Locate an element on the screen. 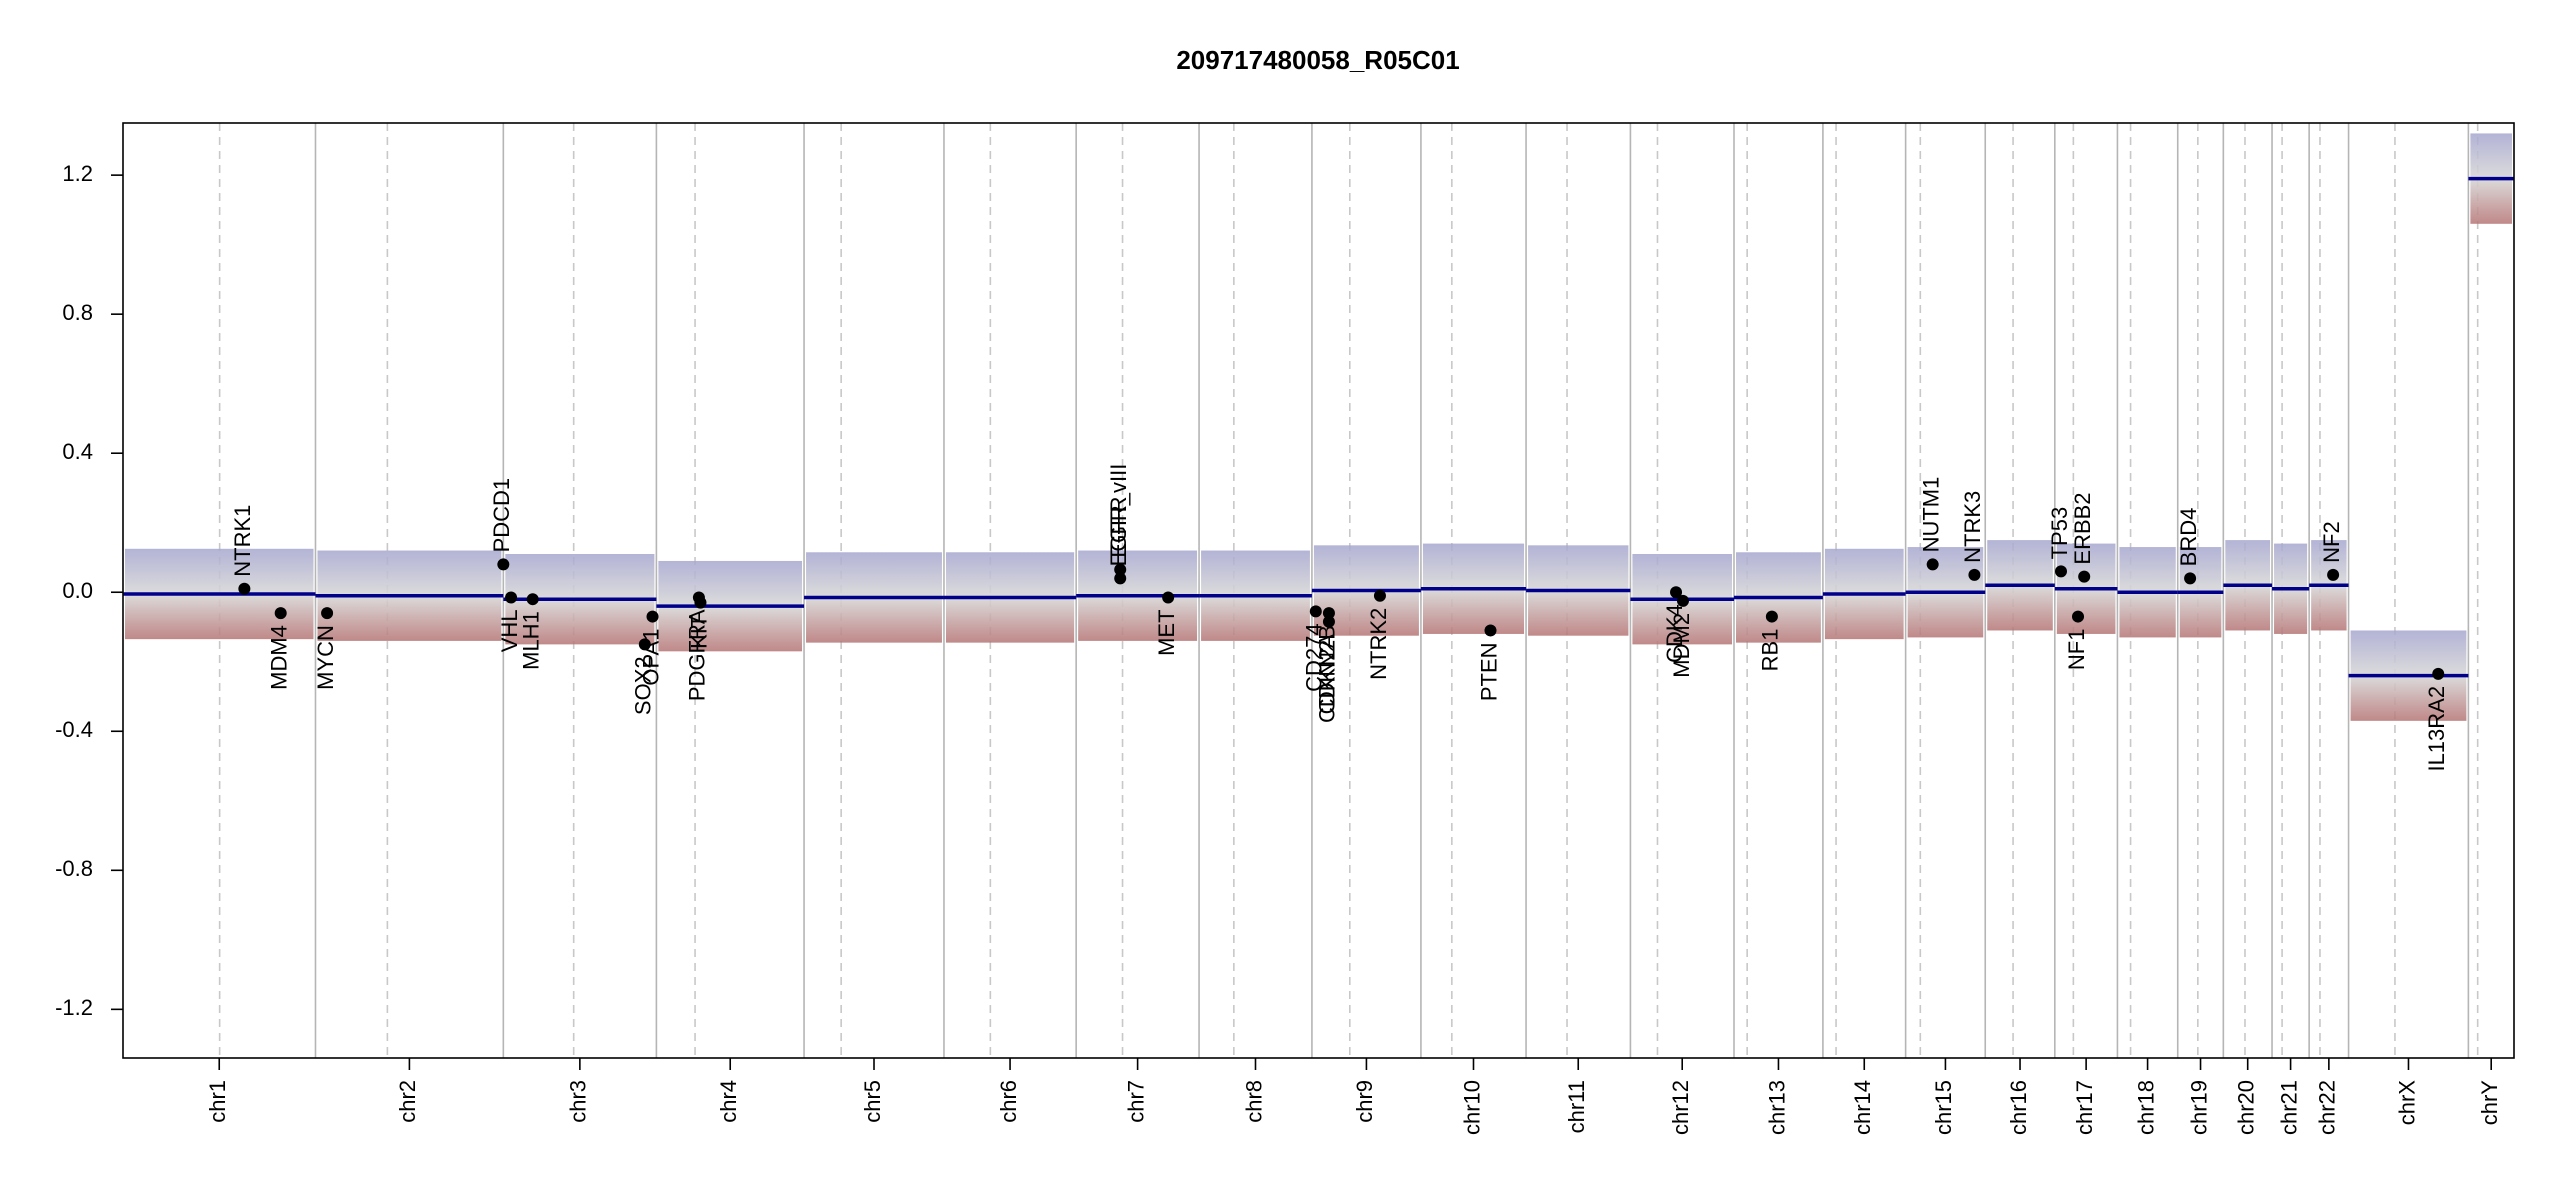 This screenshot has height=1200, width=2550. gene-label: TP53 is located at coordinates (2059, 533).